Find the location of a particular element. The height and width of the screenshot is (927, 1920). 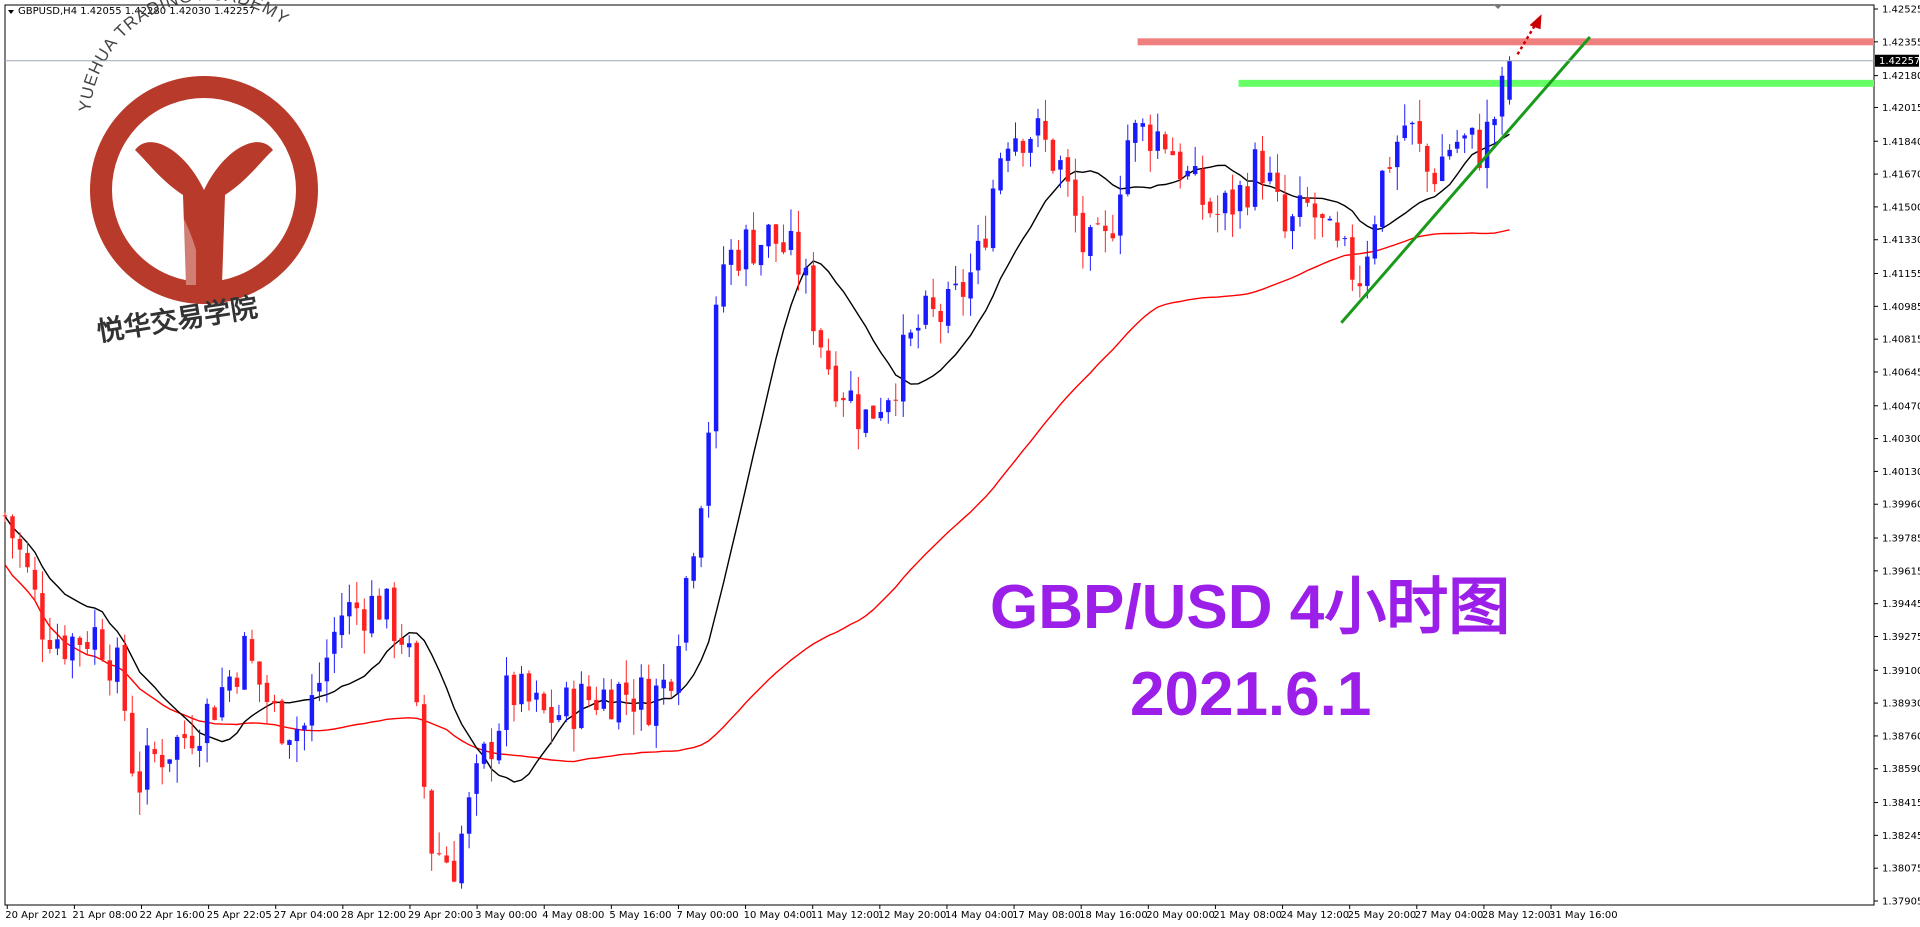

y-tick-label: 1.39275 is located at coordinates (1901, 637).